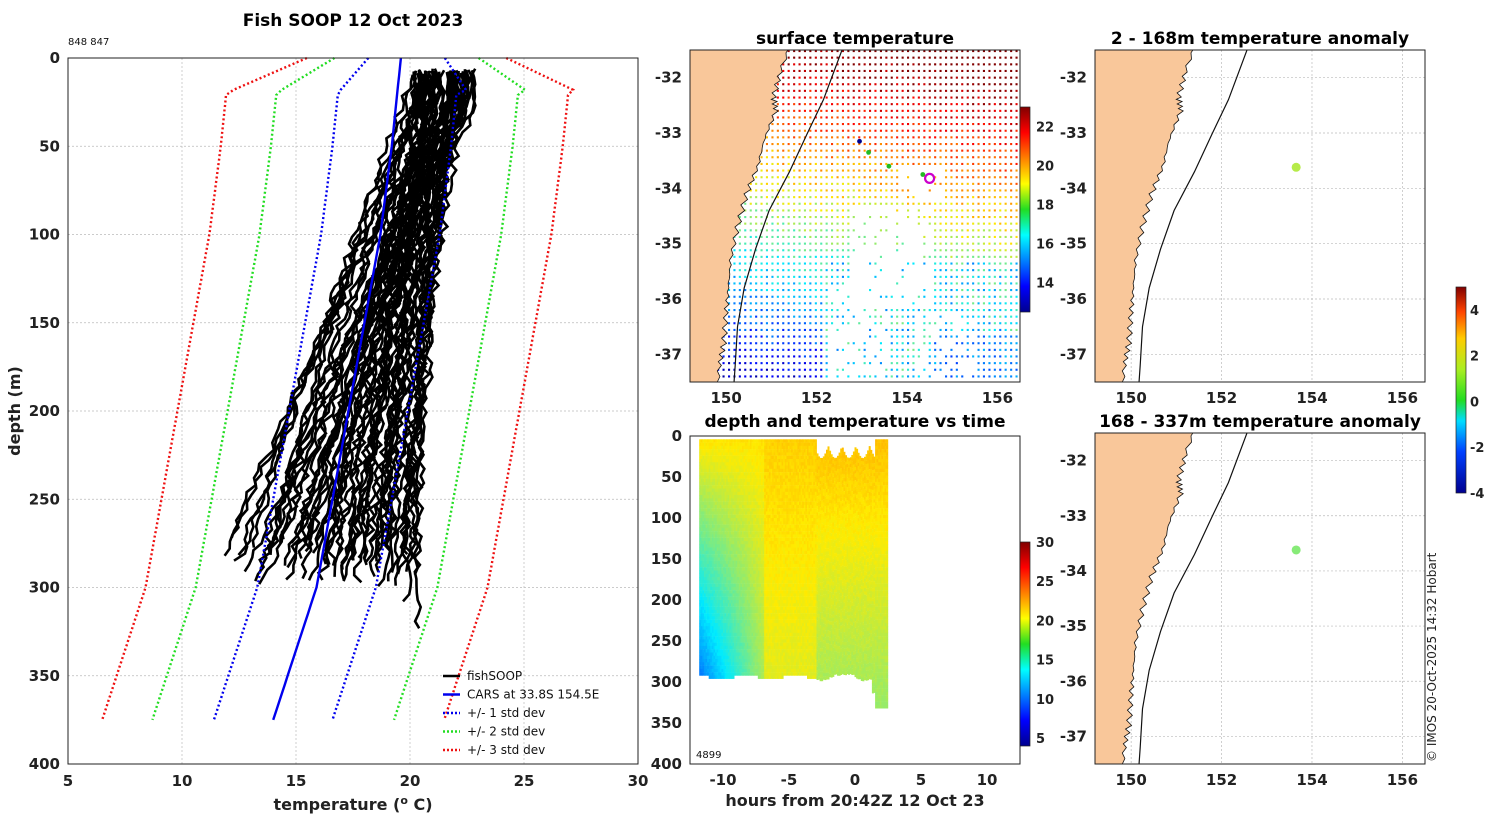  Describe the element at coordinates (410, 781) in the screenshot. I see `profile-x-tick: 20` at that location.